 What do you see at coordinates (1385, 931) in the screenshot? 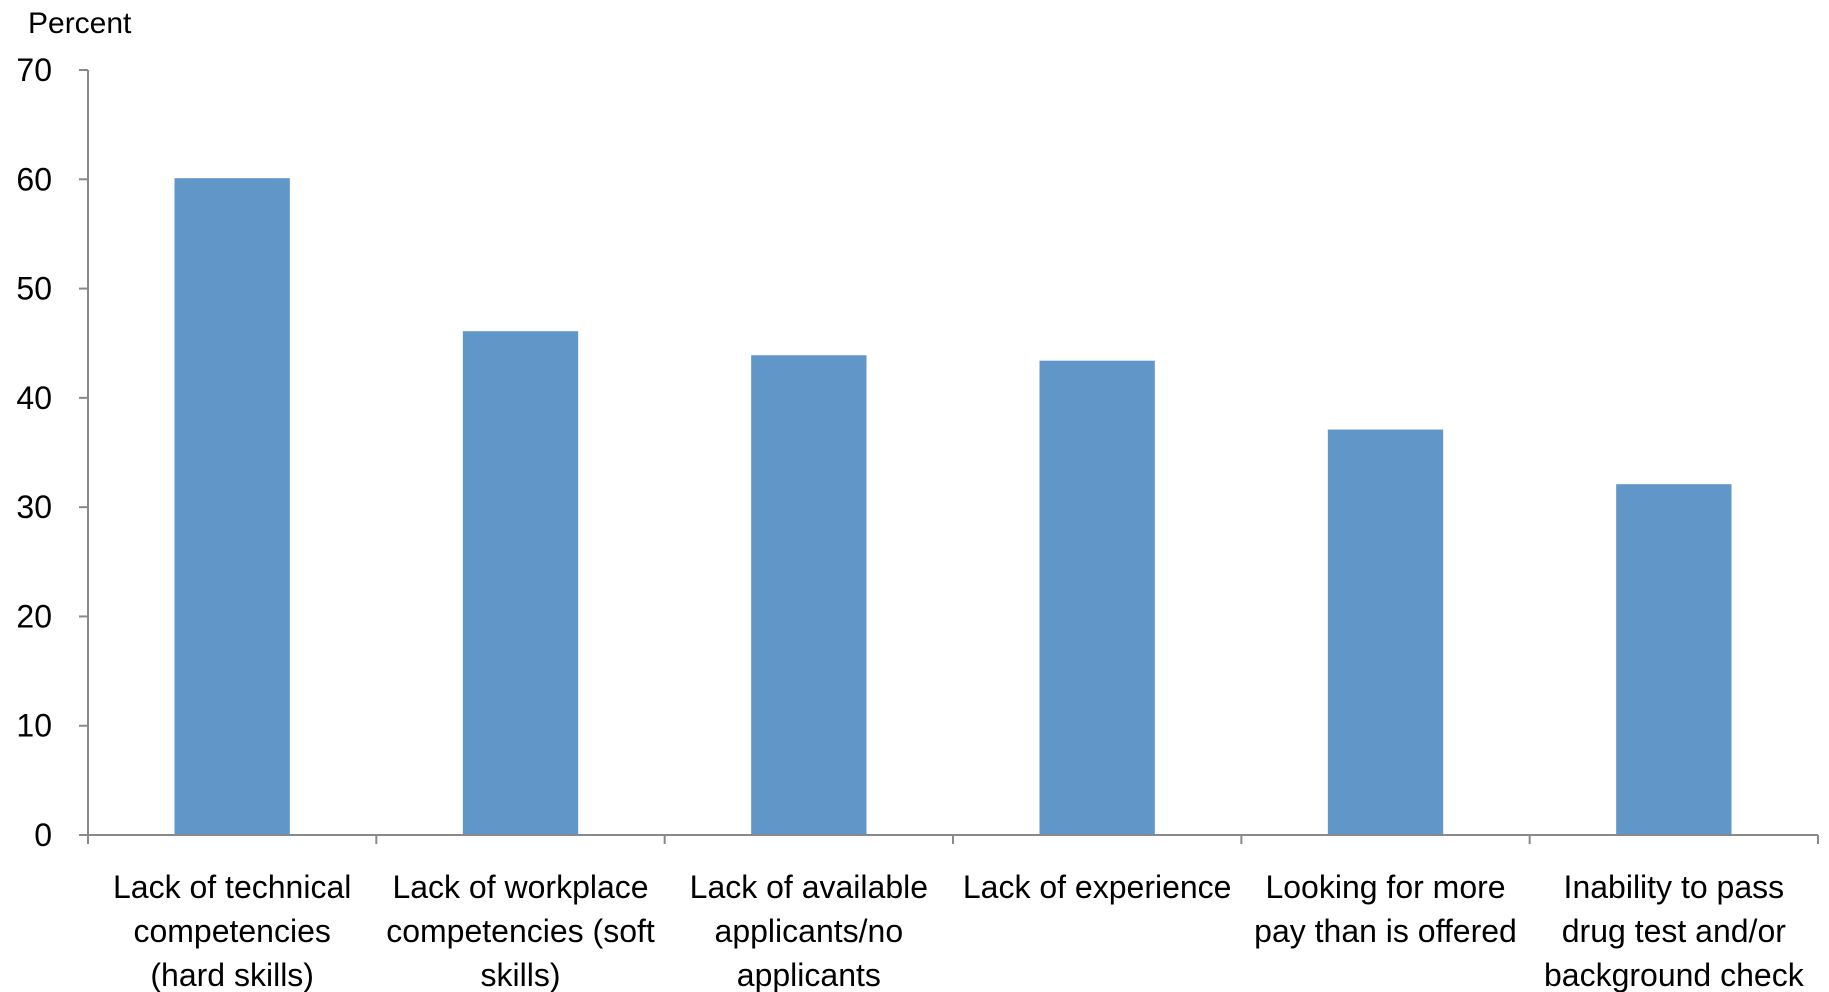
I see `category-label-line: pay than is offered` at bounding box center [1385, 931].